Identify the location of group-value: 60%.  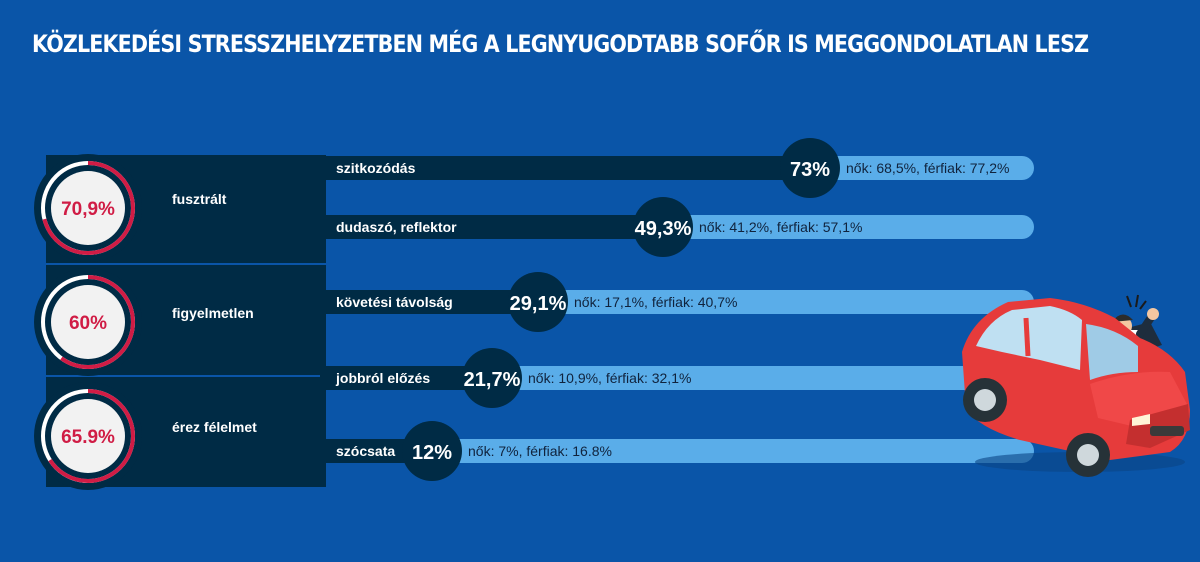
(88, 323).